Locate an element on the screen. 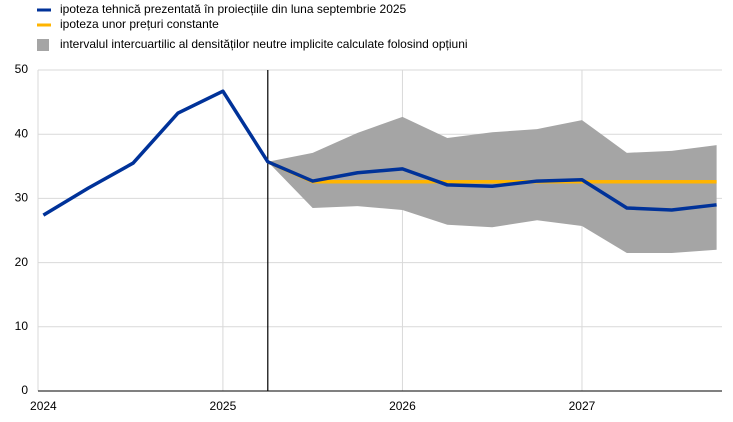 The width and height of the screenshot is (733, 422). x-tick-label: 2024 is located at coordinates (43, 406).